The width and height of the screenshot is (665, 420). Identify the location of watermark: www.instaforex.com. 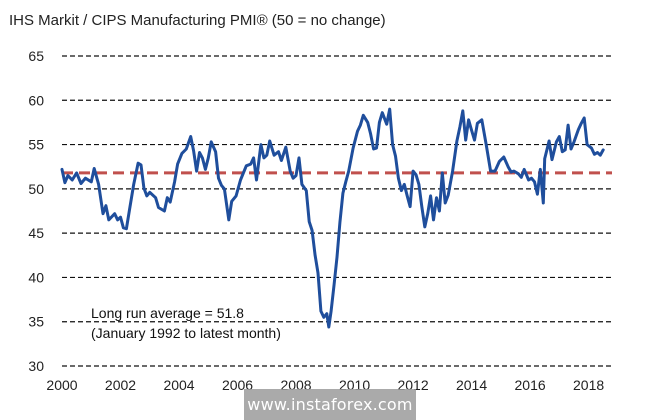
(330, 404).